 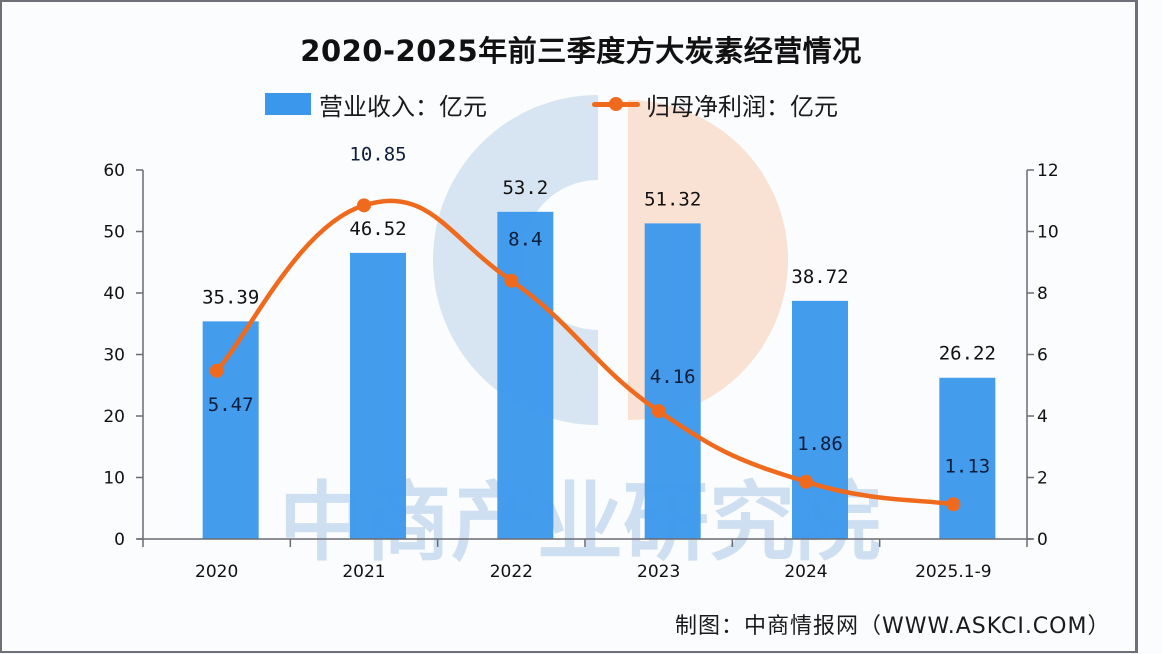 I want to click on y-right-tick-label: 4, so click(x=1042, y=417).